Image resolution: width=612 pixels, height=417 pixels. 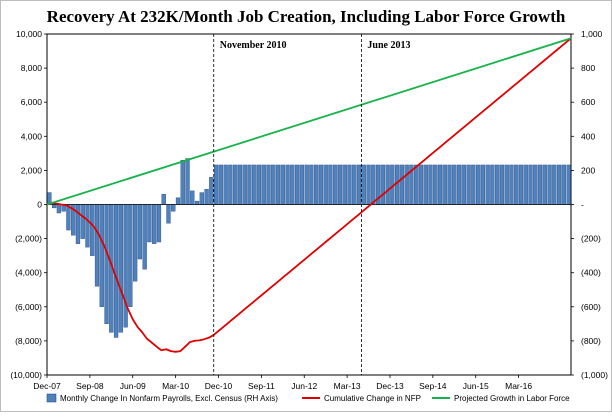 What do you see at coordinates (133, 386) in the screenshot?
I see `x-tick-label: Jun-09` at bounding box center [133, 386].